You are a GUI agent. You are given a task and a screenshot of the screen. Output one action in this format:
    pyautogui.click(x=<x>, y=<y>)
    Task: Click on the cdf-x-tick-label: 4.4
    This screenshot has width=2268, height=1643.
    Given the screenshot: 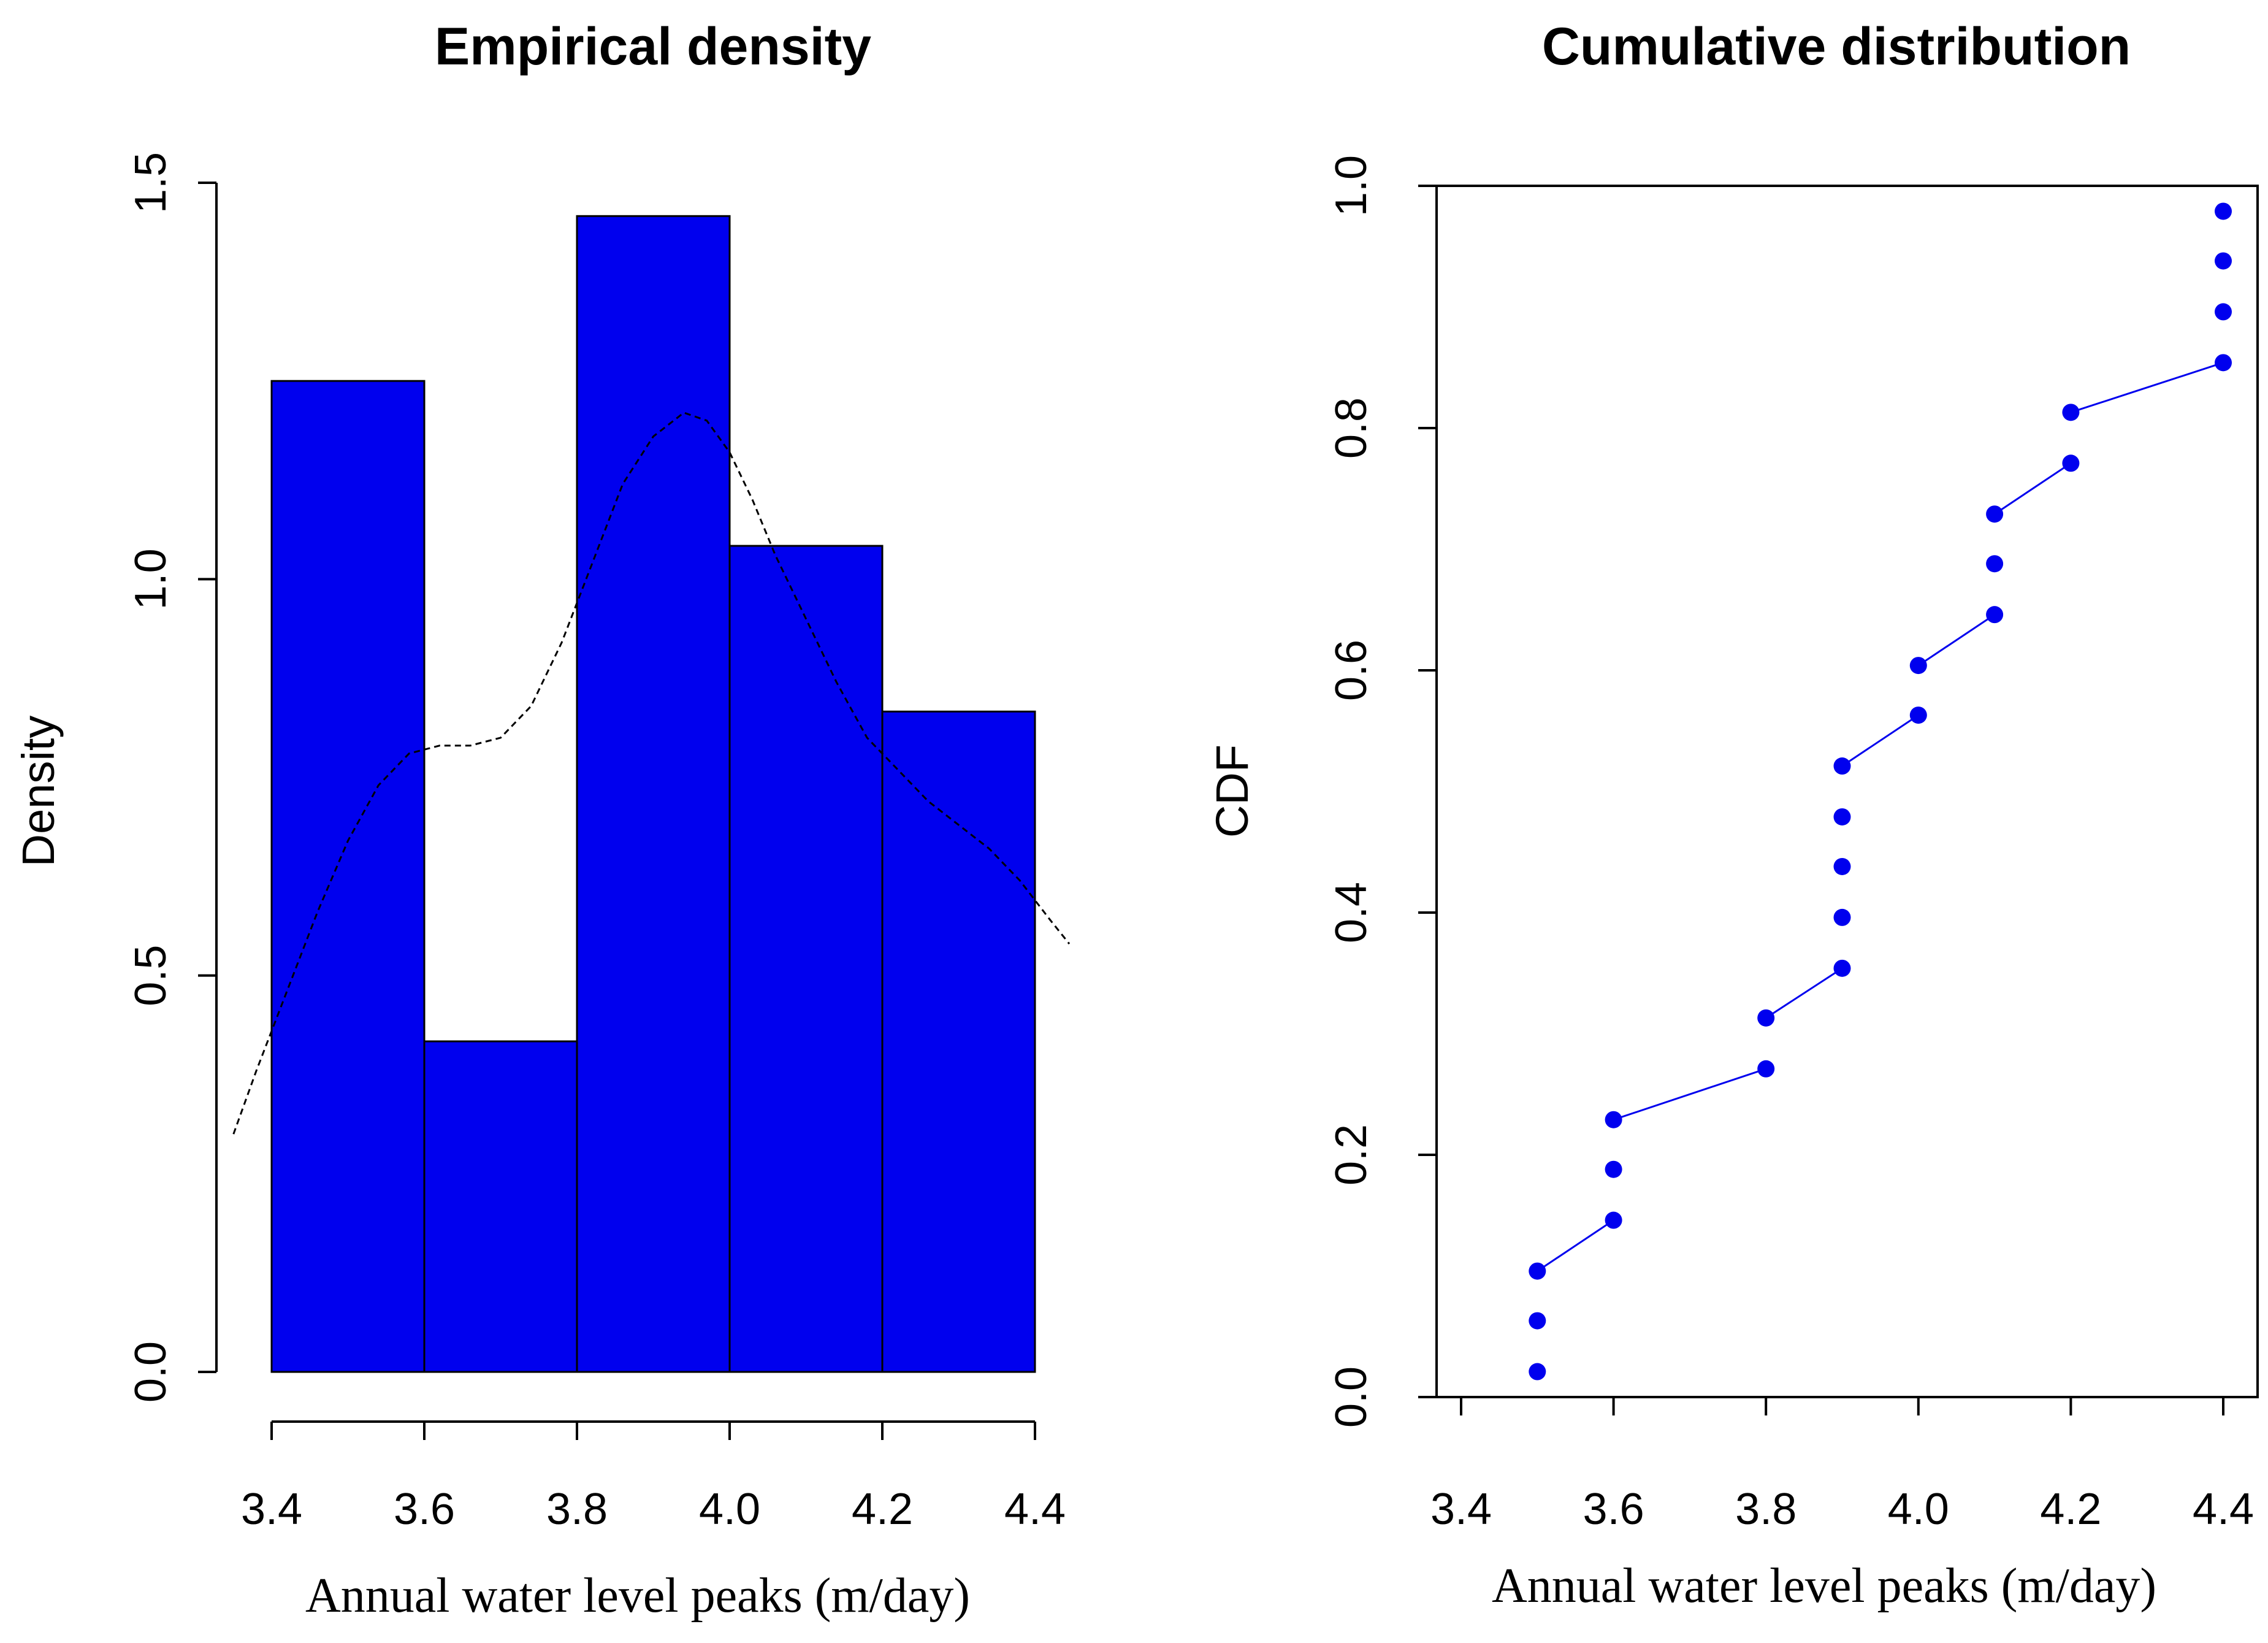 What is the action you would take?
    pyautogui.click(x=2223, y=1510)
    